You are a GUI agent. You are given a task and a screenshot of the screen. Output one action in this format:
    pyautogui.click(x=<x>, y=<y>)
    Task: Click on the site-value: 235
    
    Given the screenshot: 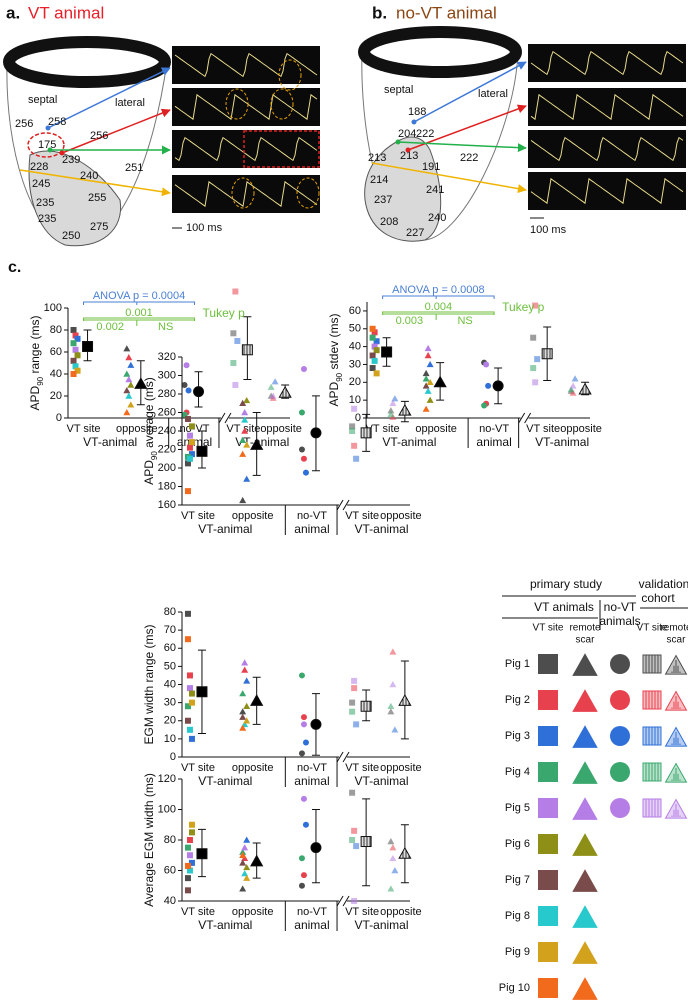 What is the action you would take?
    pyautogui.click(x=45, y=203)
    